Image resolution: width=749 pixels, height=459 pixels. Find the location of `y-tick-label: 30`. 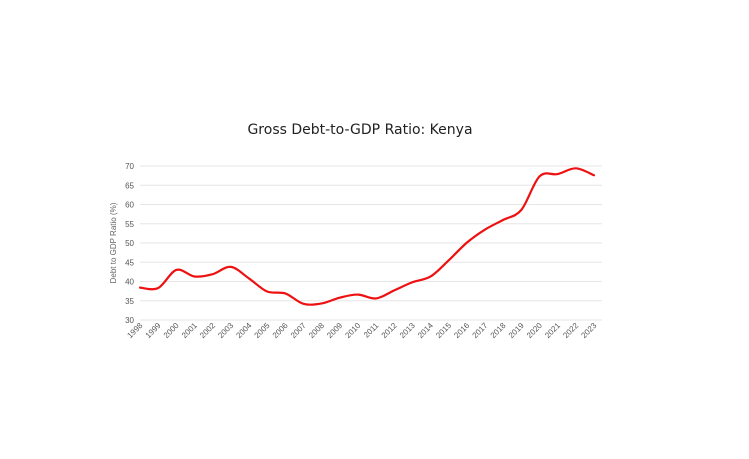

y-tick-label: 30 is located at coordinates (129, 320).